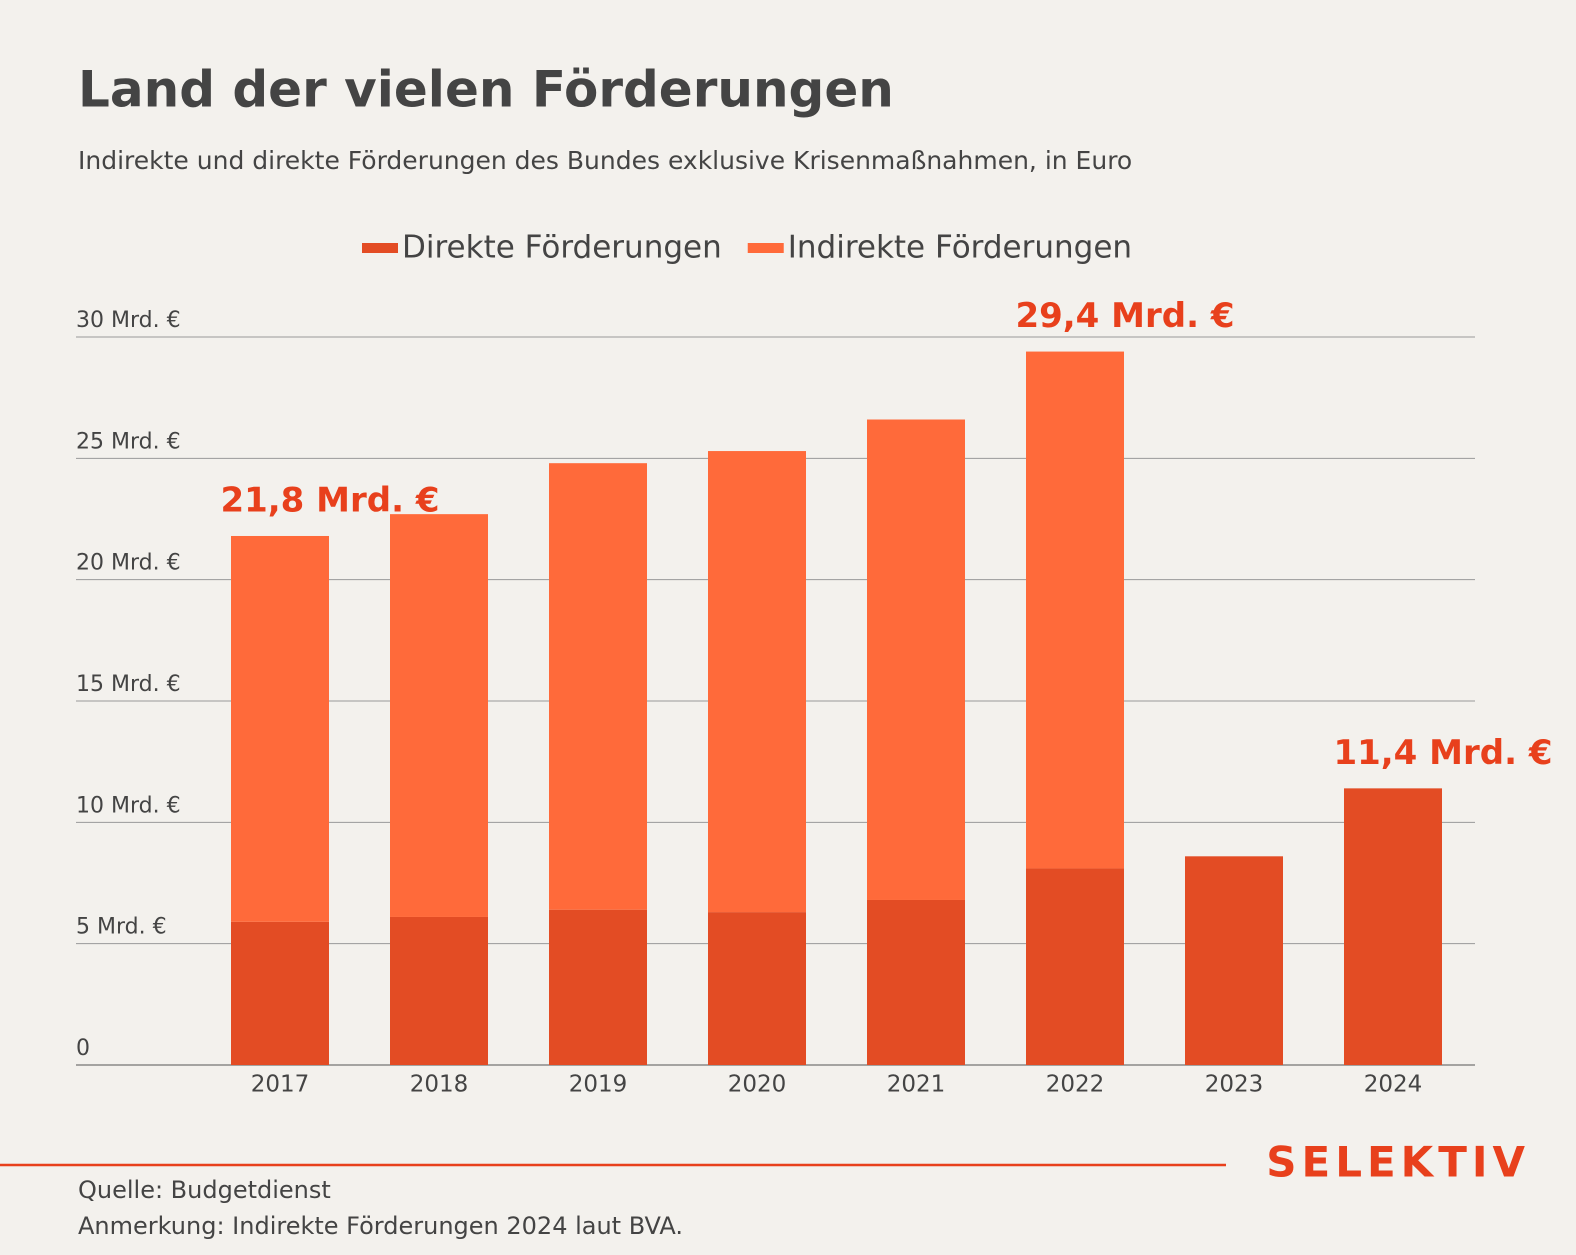 The image size is (1576, 1255). Describe the element at coordinates (598, 1085) in the screenshot. I see `x-tick-label: 2019` at that location.